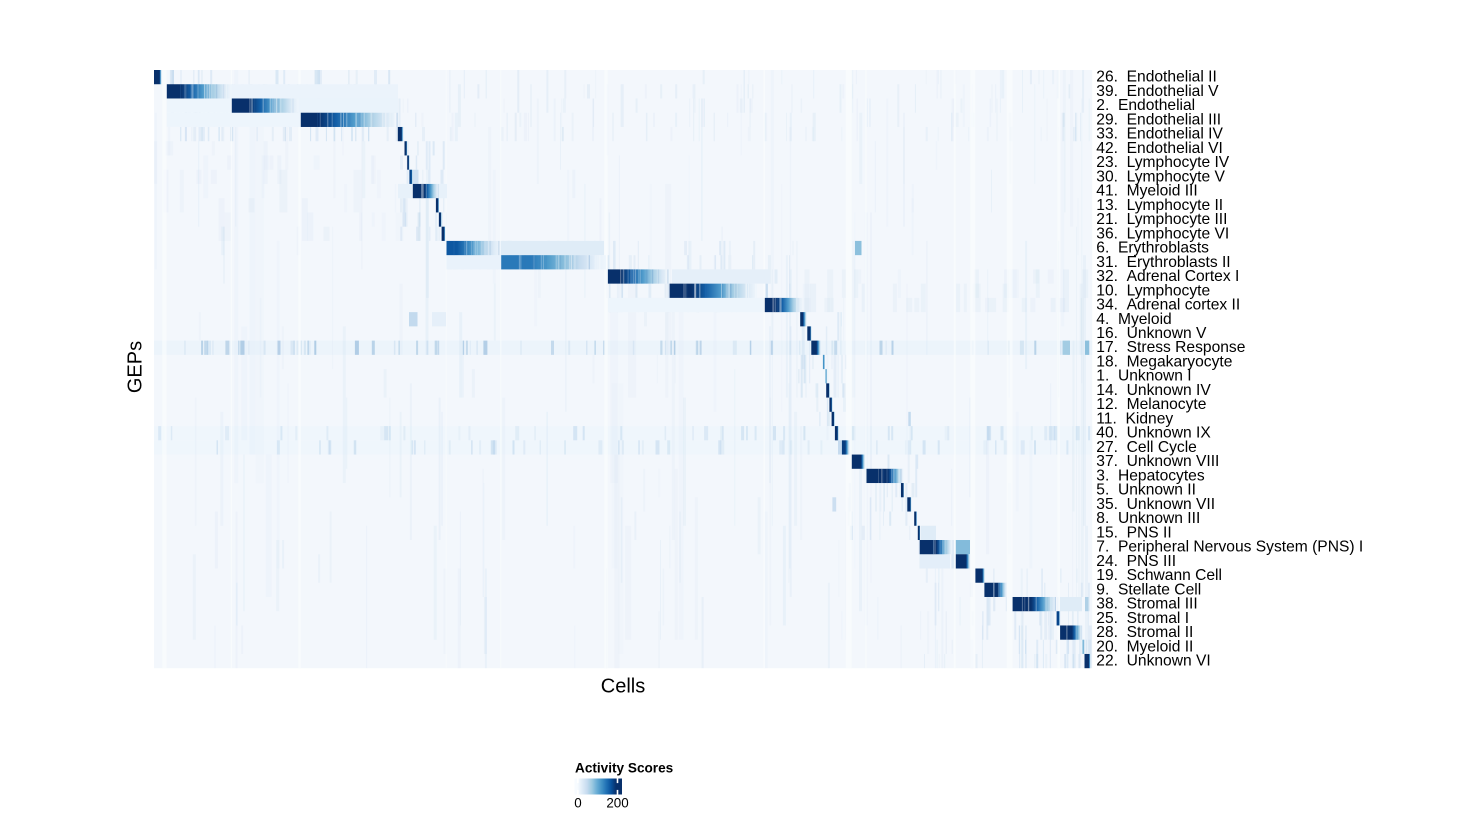 This screenshot has height=815, width=1457. Describe the element at coordinates (1159, 575) in the screenshot. I see `svg-text: 19. Schwann Cell` at that location.